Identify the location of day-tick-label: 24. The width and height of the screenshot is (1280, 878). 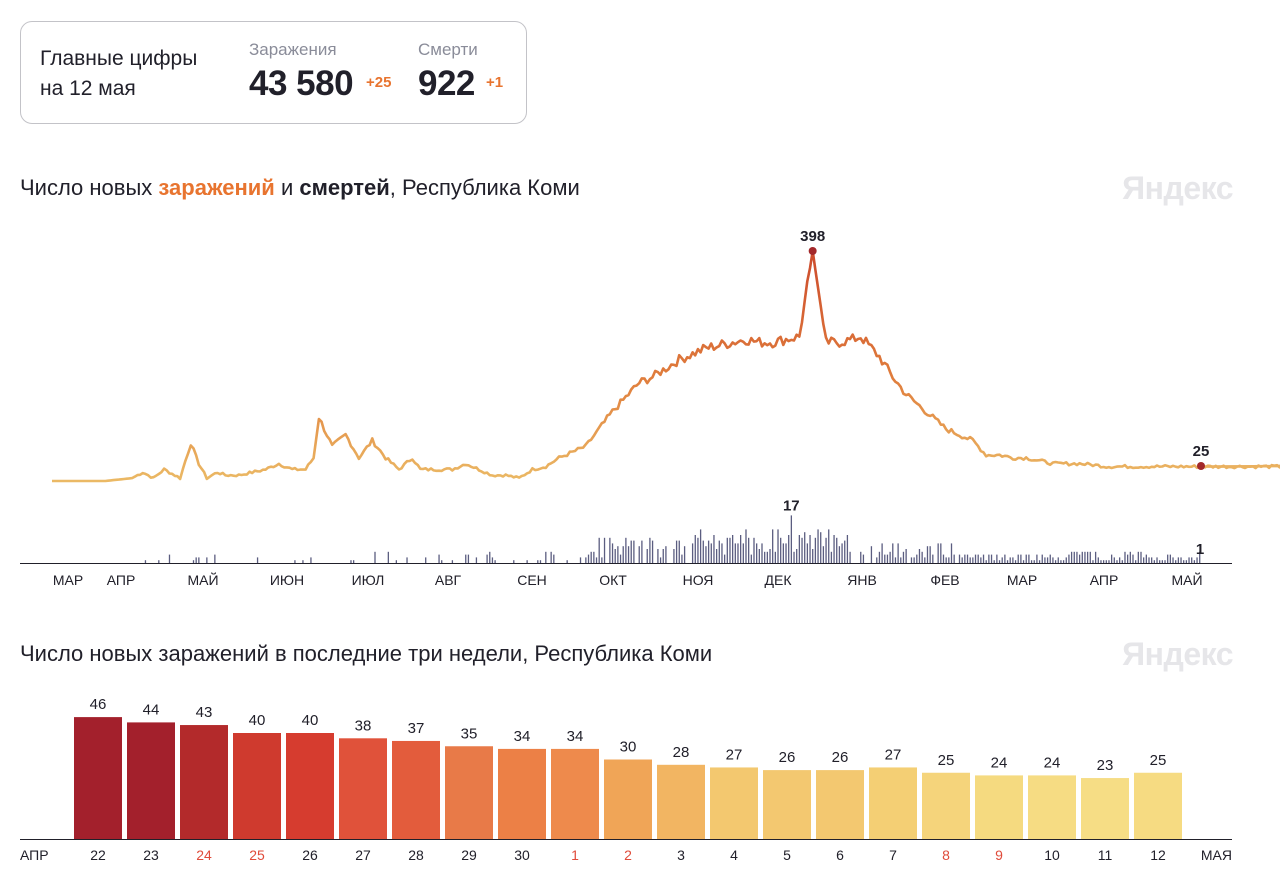
(204, 855).